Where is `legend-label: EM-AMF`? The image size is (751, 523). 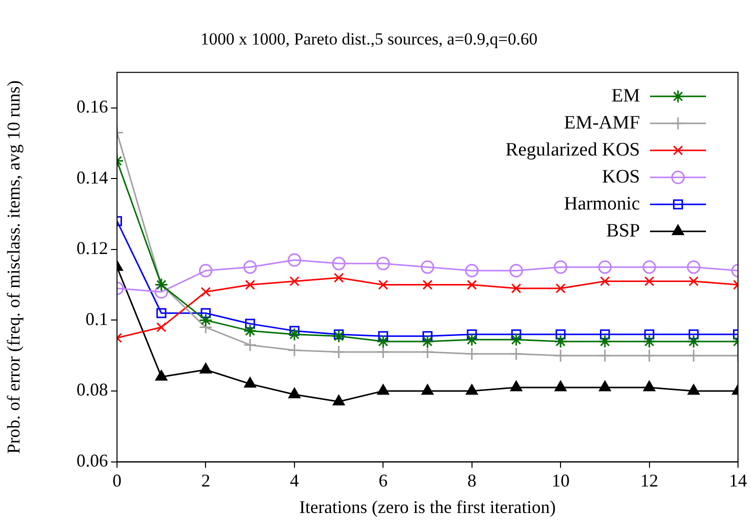
legend-label: EM-AMF is located at coordinates (602, 123).